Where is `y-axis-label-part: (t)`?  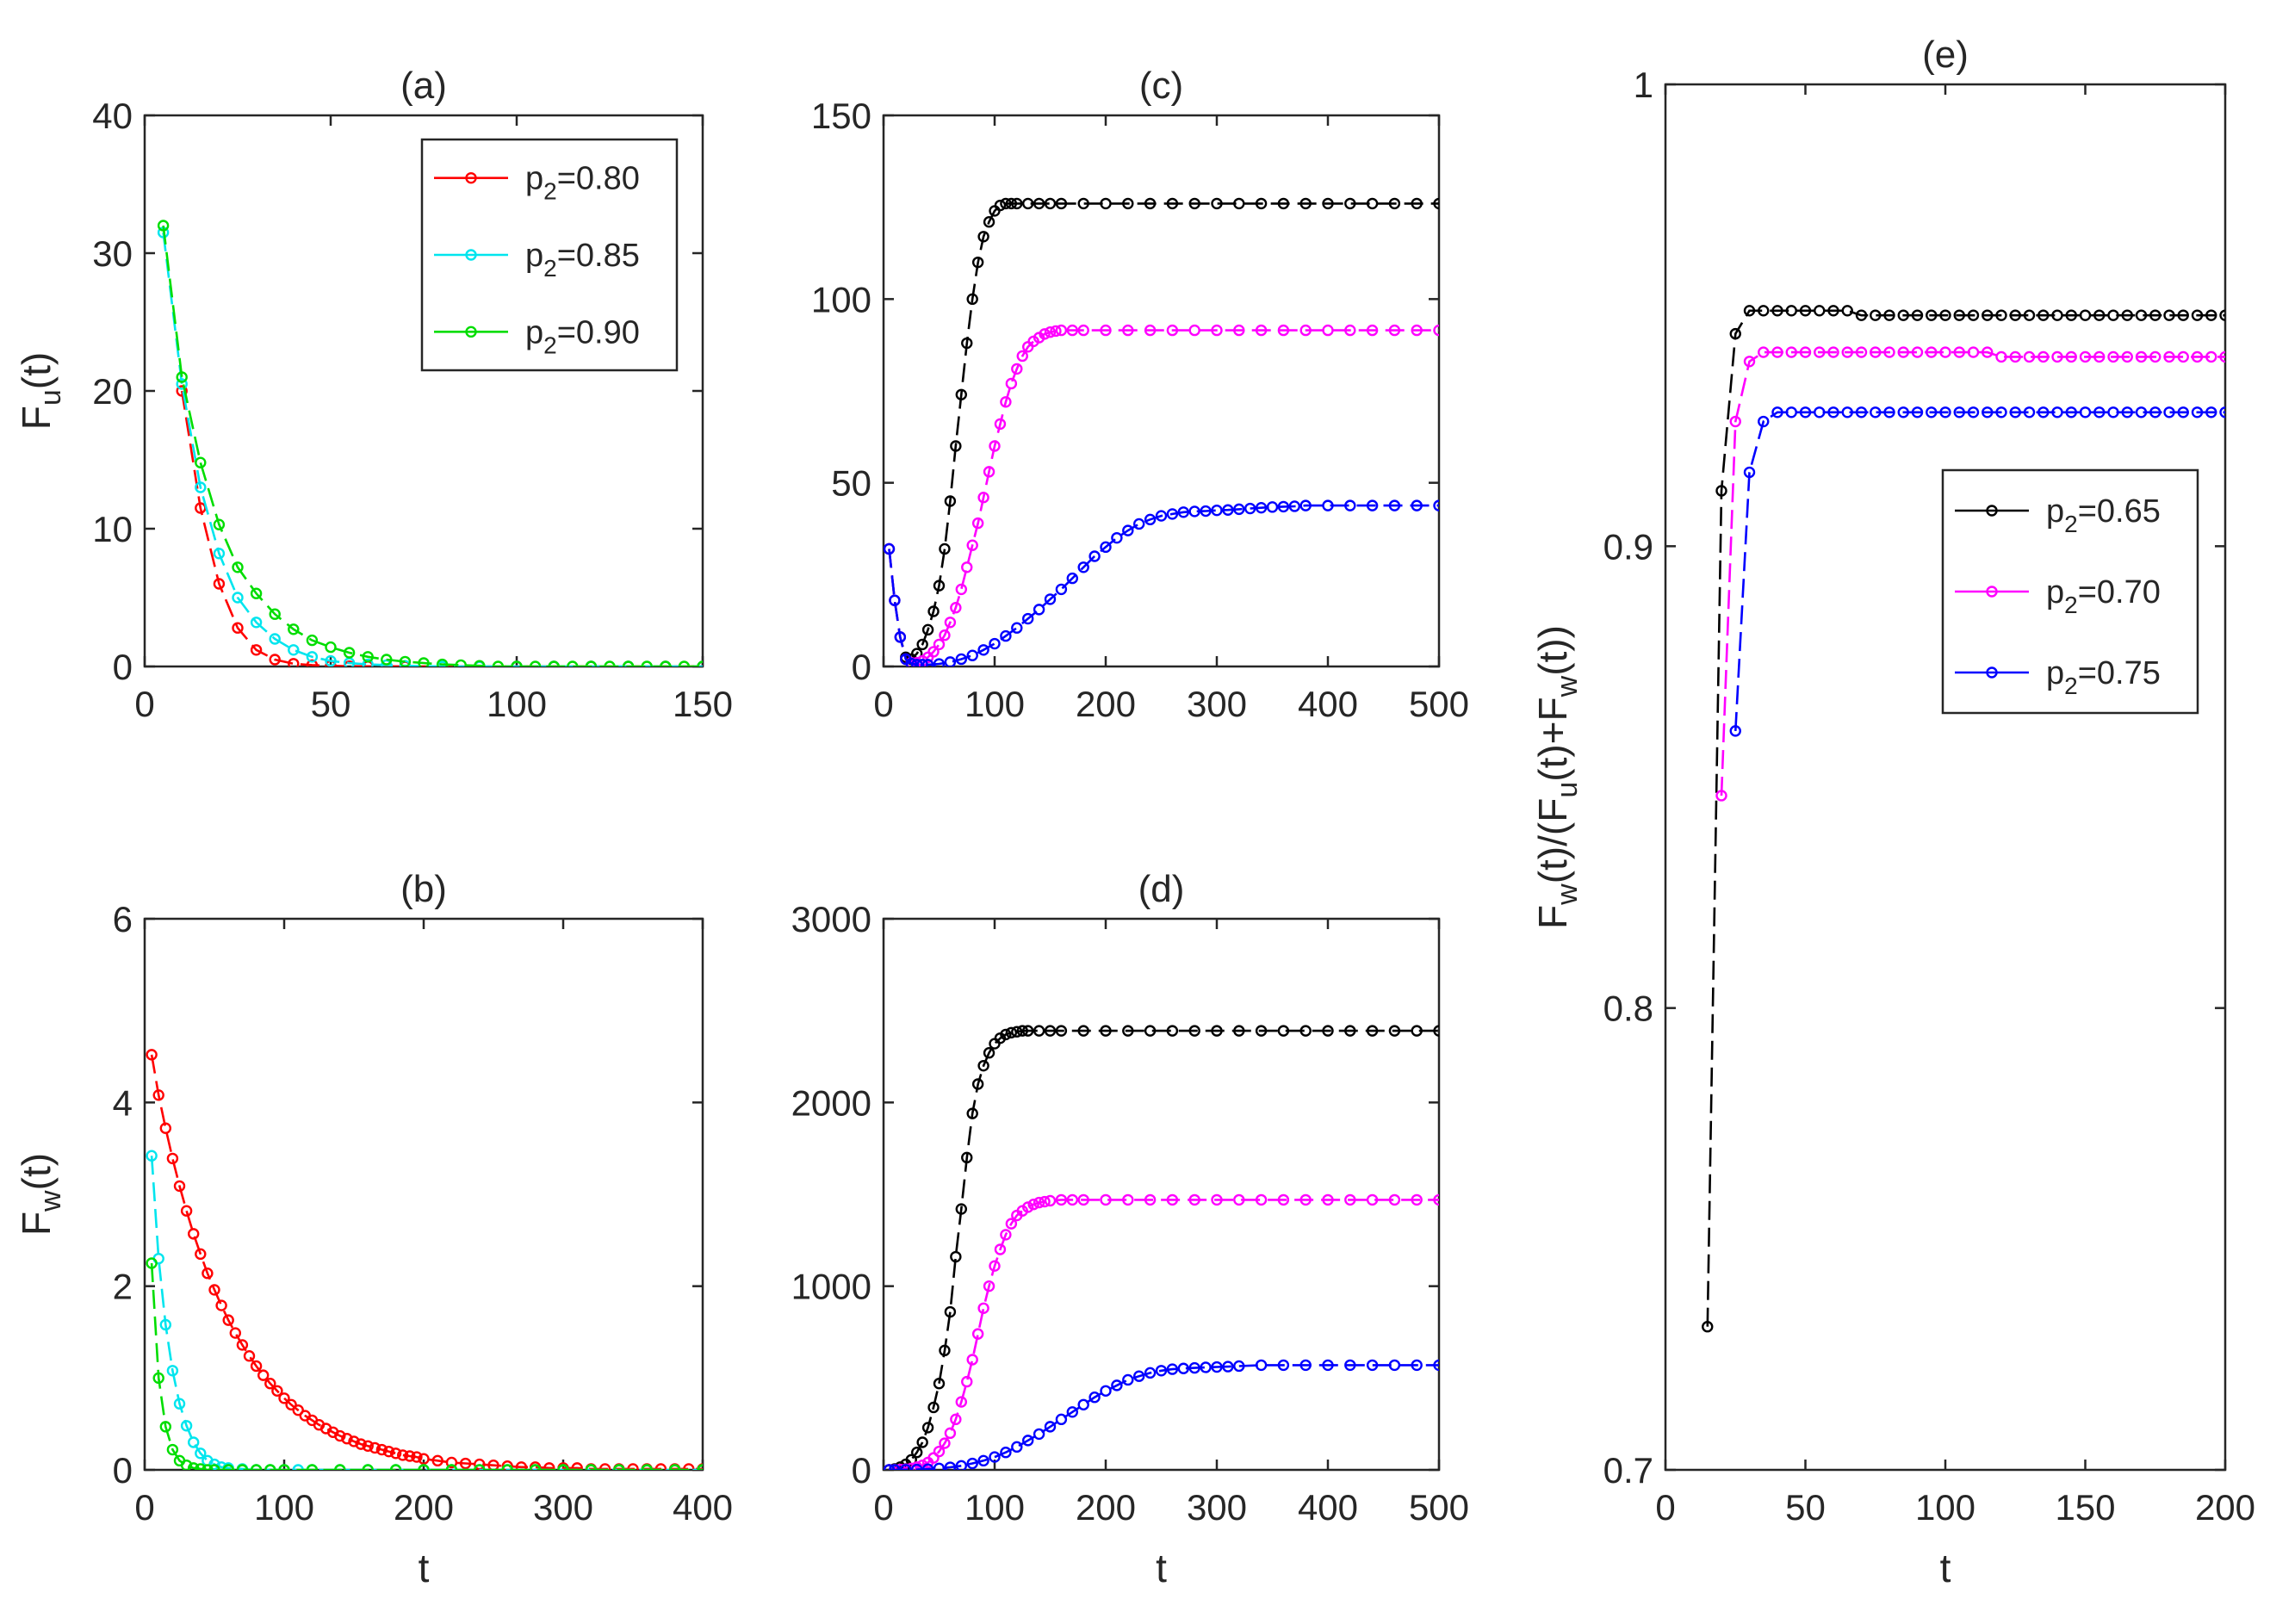
y-axis-label-part: (t) is located at coordinates (37, 1172).